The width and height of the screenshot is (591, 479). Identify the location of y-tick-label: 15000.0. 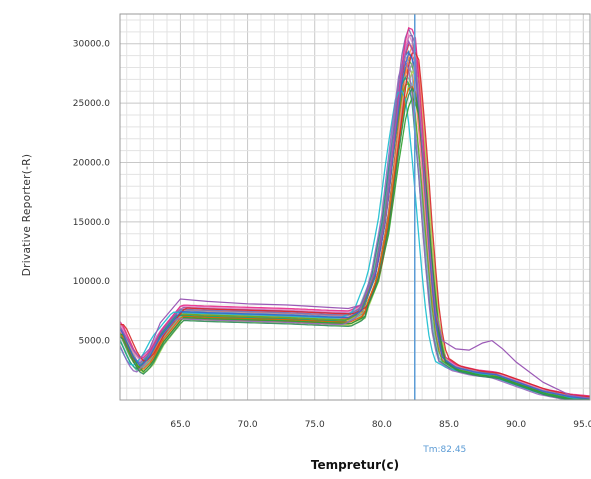
(91, 223).